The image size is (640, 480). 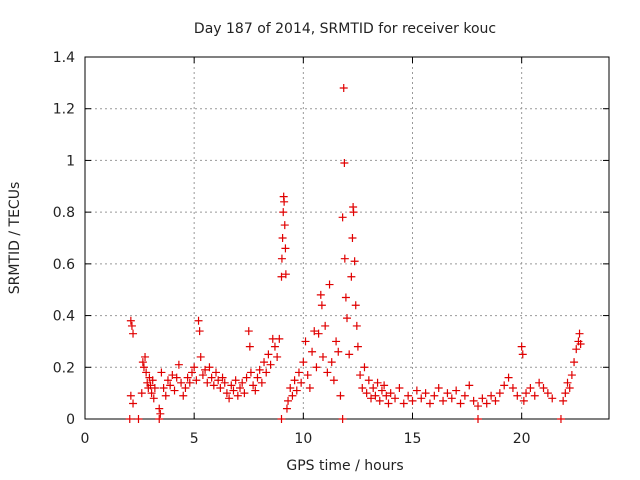 I want to click on x-tick-label: 5, so click(x=194, y=439).